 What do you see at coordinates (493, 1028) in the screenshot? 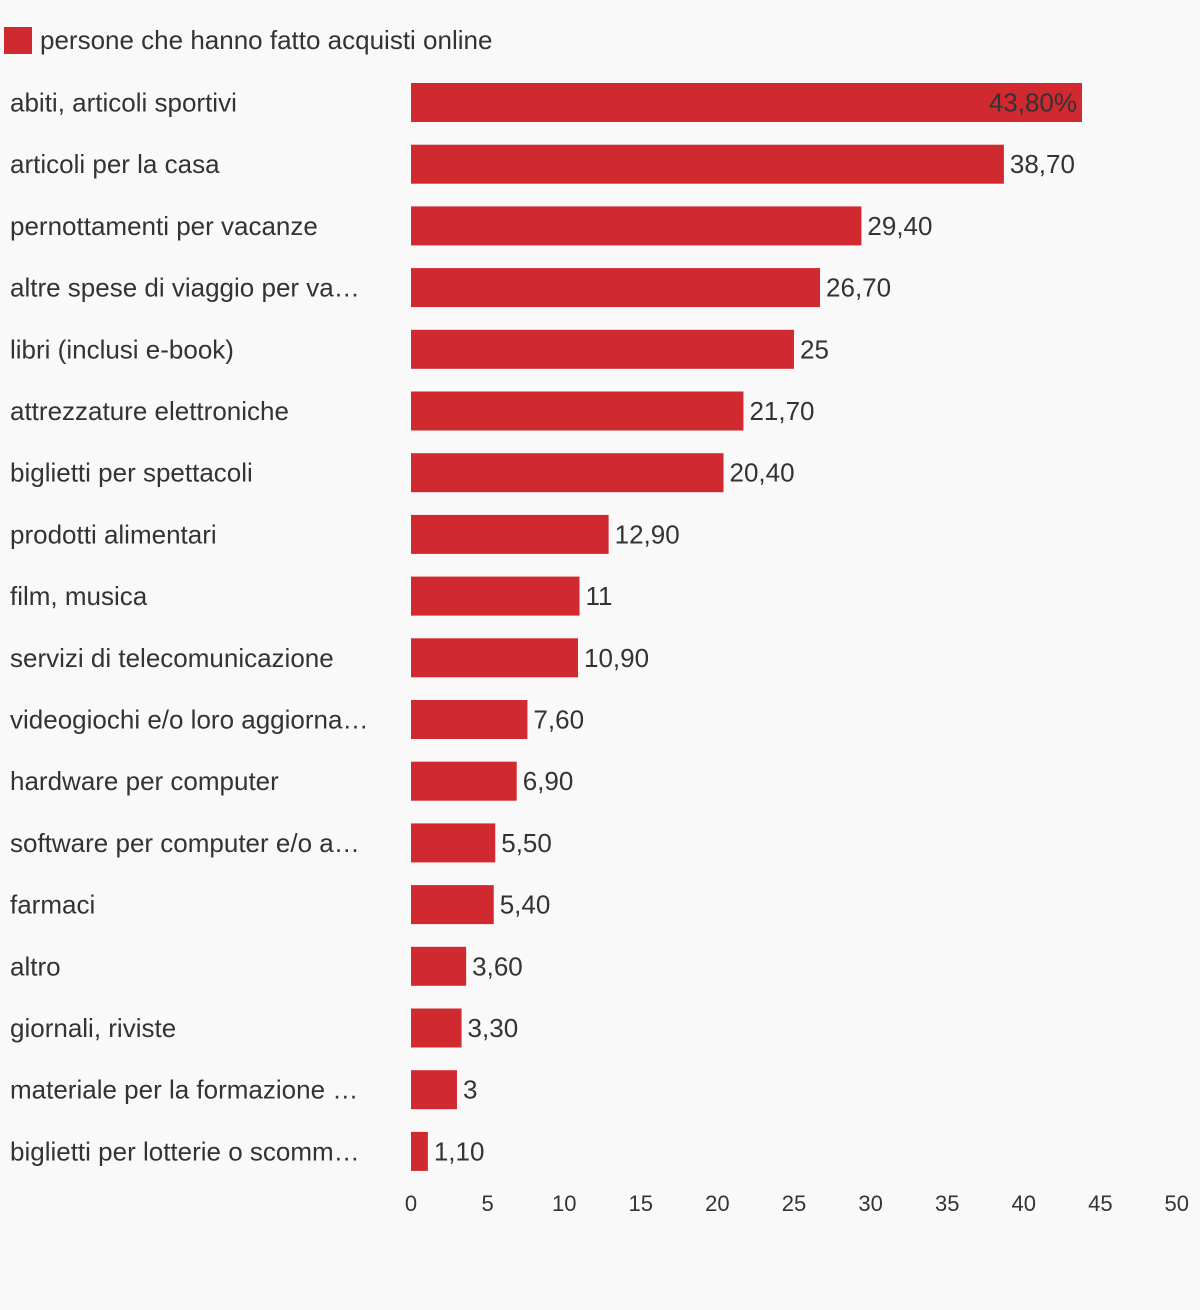
I see `value-label: 3,30` at bounding box center [493, 1028].